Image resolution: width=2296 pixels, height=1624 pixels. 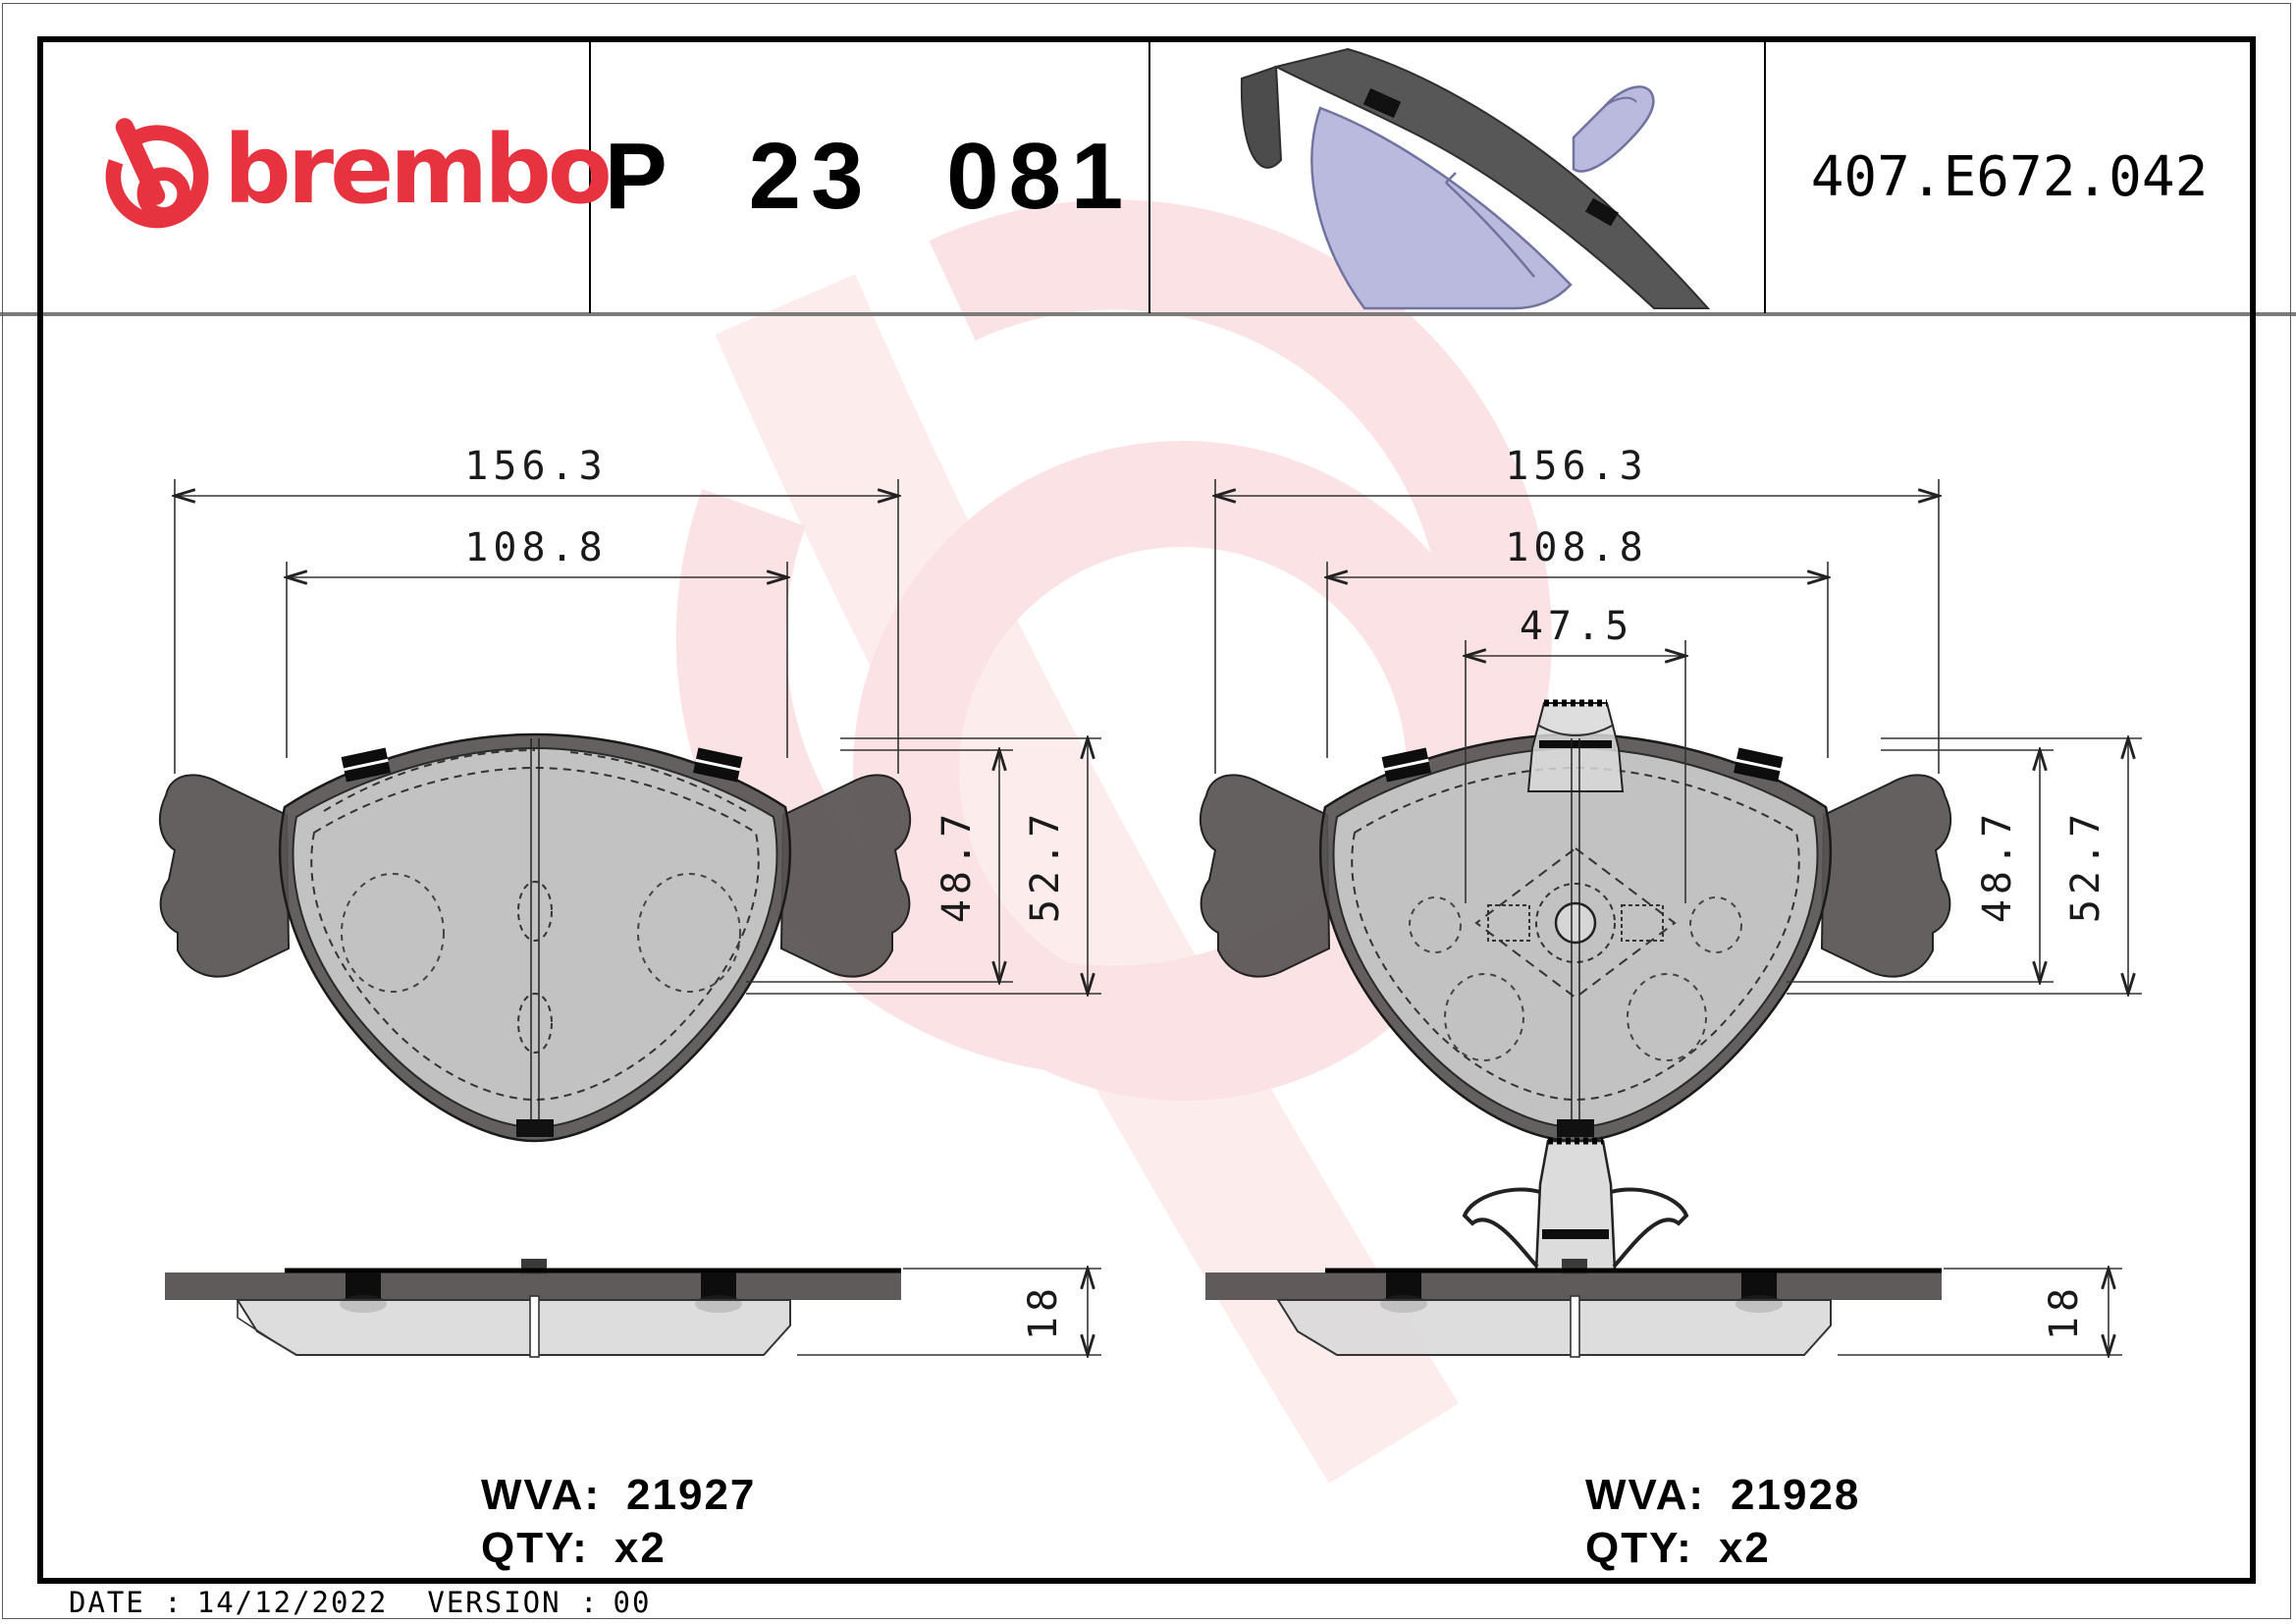 I want to click on dim-overall-height-right: 52.7, so click(x=2086, y=866).